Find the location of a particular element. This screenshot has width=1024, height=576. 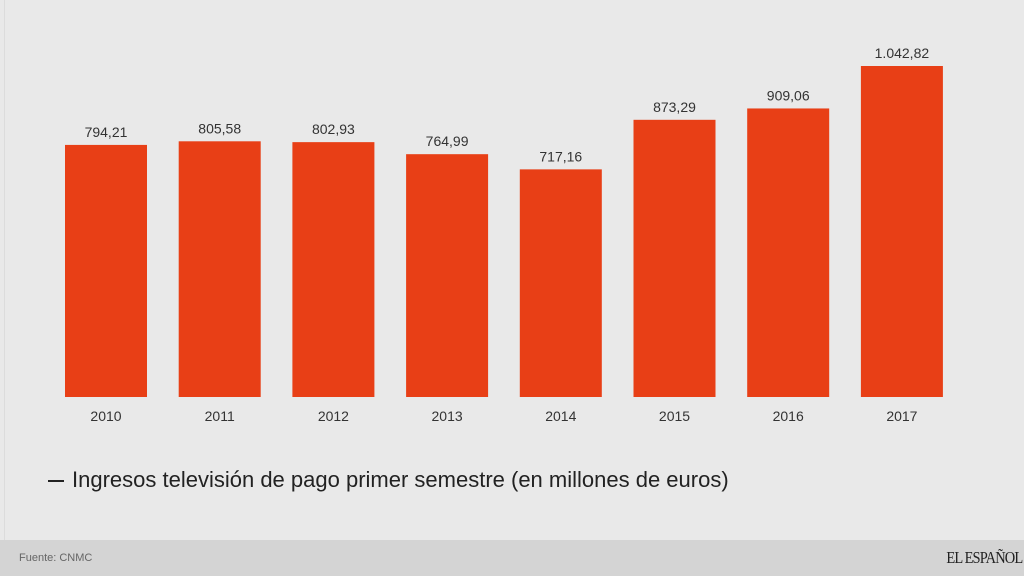

bar-2010 is located at coordinates (106, 270).